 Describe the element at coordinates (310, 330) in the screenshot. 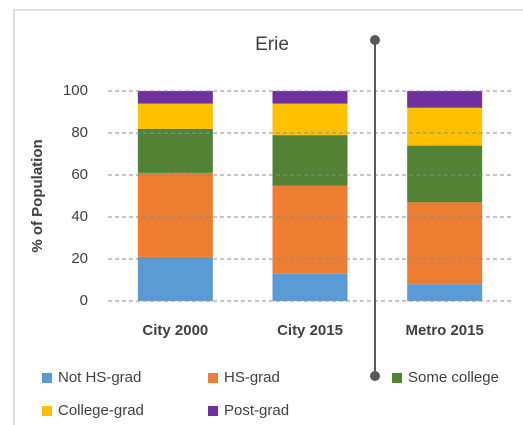

I see `x-tick-label: City 2015` at that location.